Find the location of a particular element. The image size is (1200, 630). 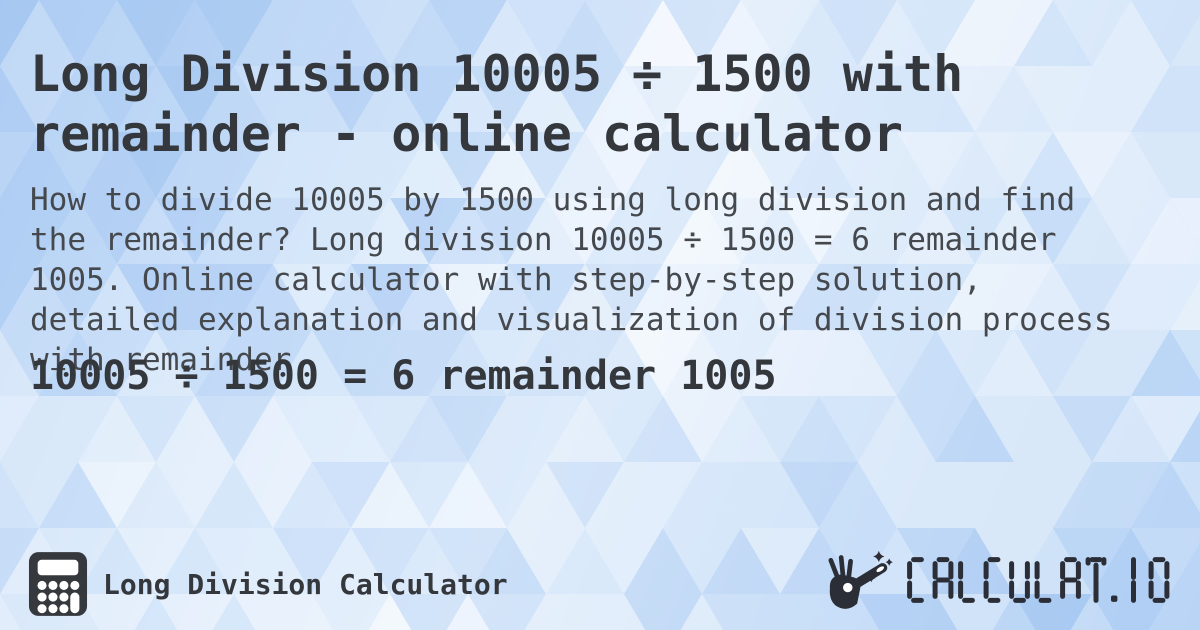

calculatio-logo is located at coordinates (998, 581).